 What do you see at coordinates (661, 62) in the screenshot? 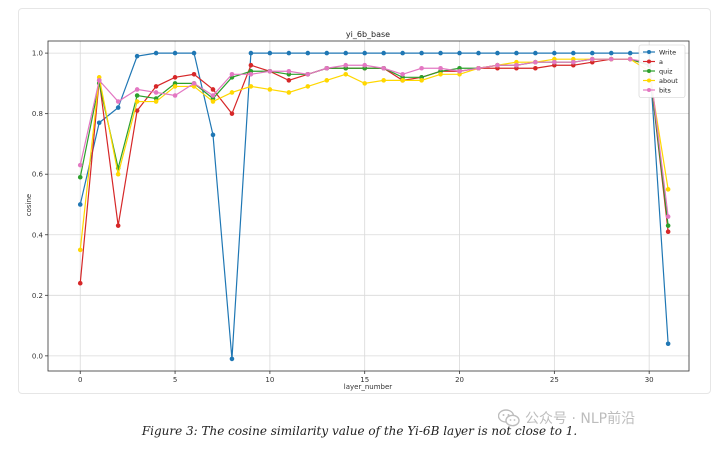
I see `legend-label: a` at bounding box center [661, 62].